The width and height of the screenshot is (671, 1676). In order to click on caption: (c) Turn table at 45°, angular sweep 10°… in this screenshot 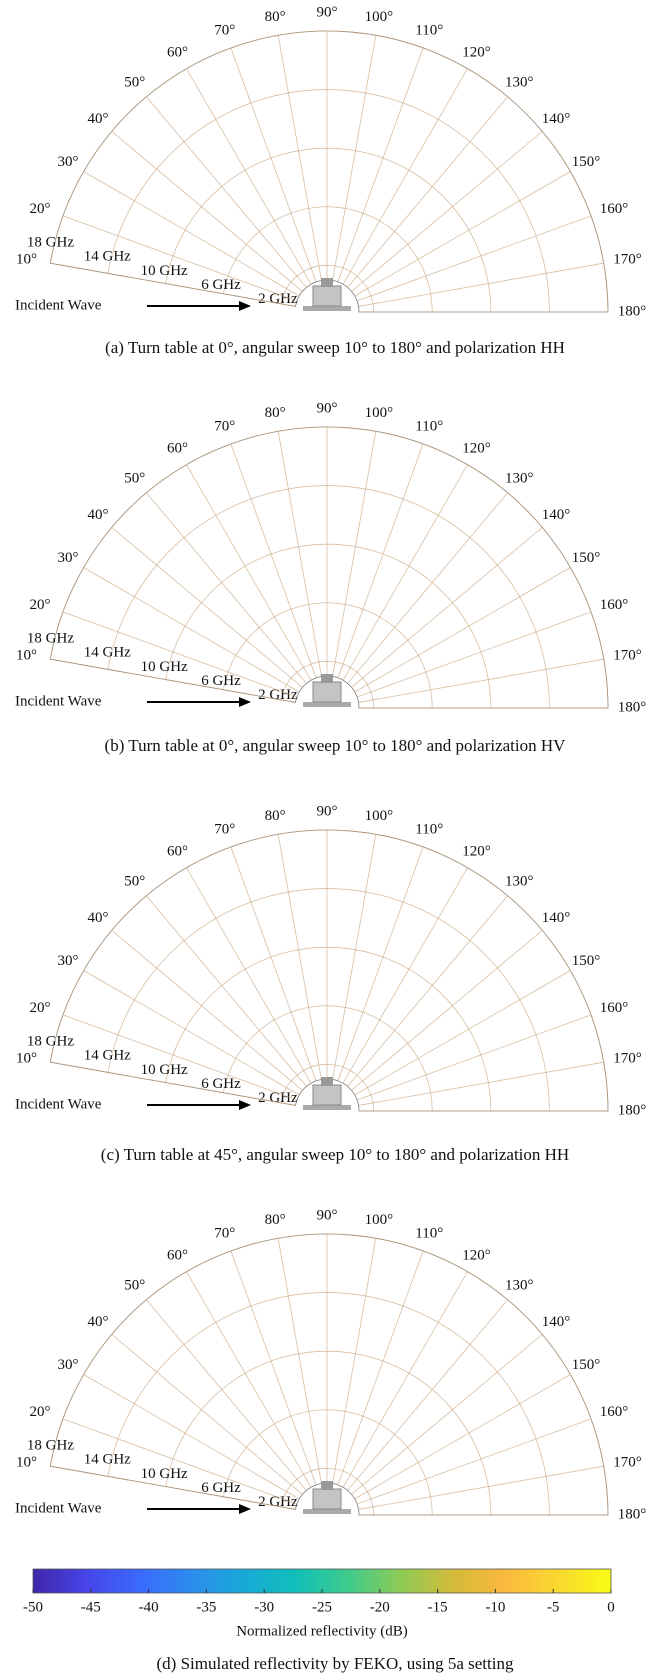, I will do `click(335, 1154)`.